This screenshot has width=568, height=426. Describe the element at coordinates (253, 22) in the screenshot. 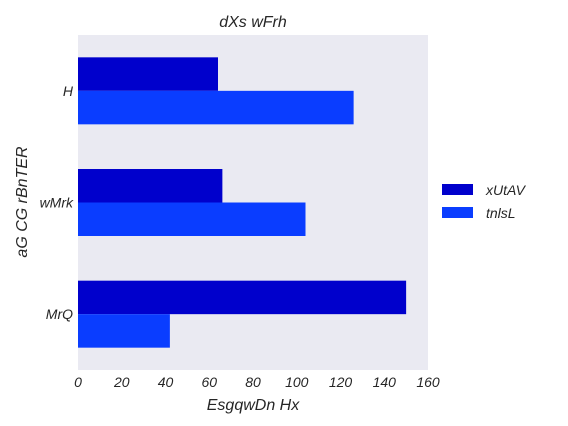

I see `chart-title: dXs wFrh` at that location.